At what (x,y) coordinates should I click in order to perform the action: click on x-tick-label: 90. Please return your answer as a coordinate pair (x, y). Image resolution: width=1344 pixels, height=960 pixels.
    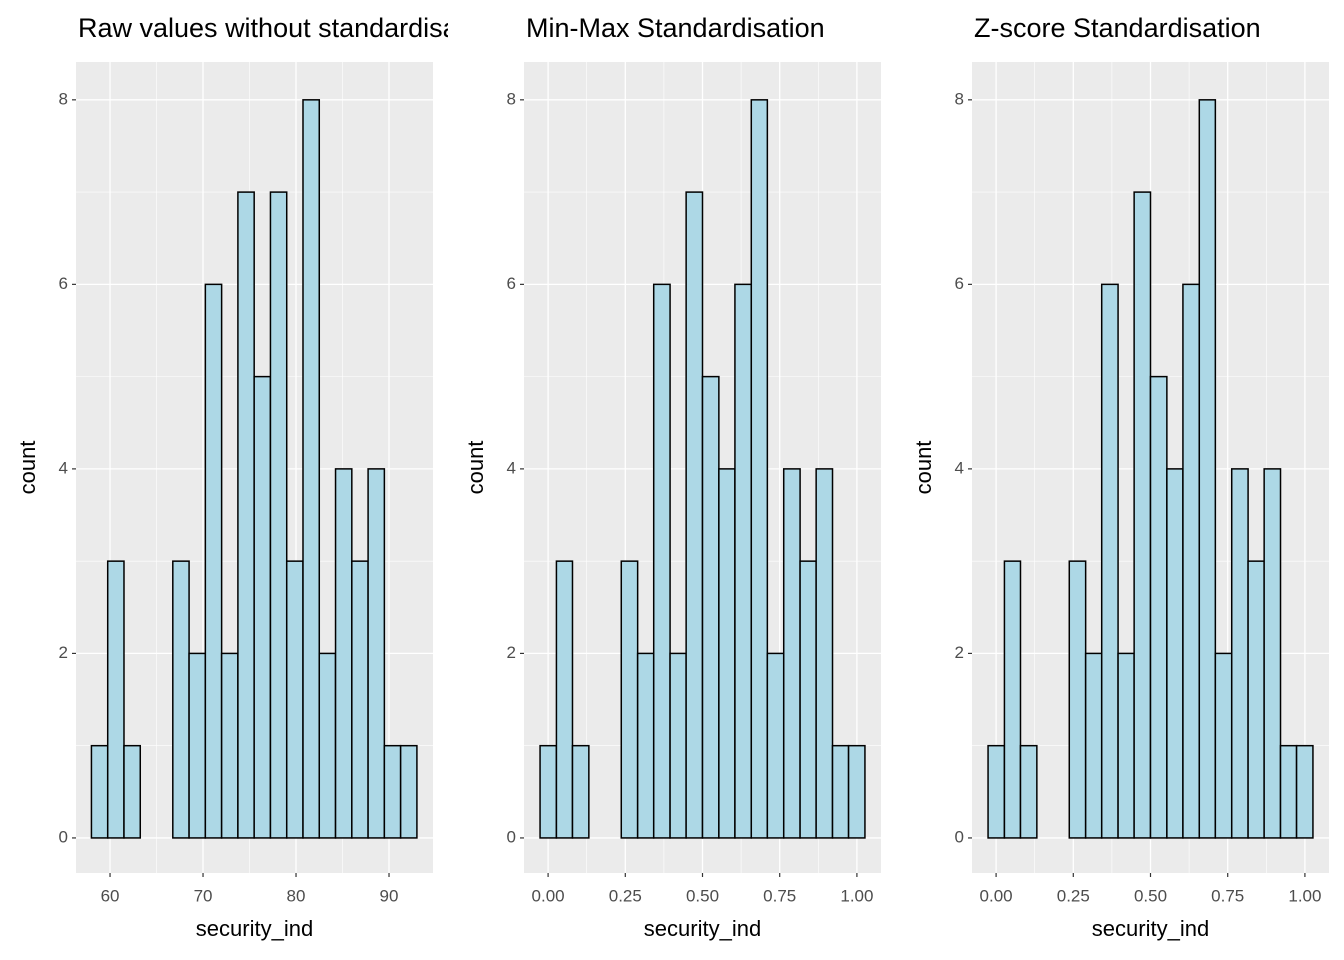
    Looking at the image, I should click on (389, 895).